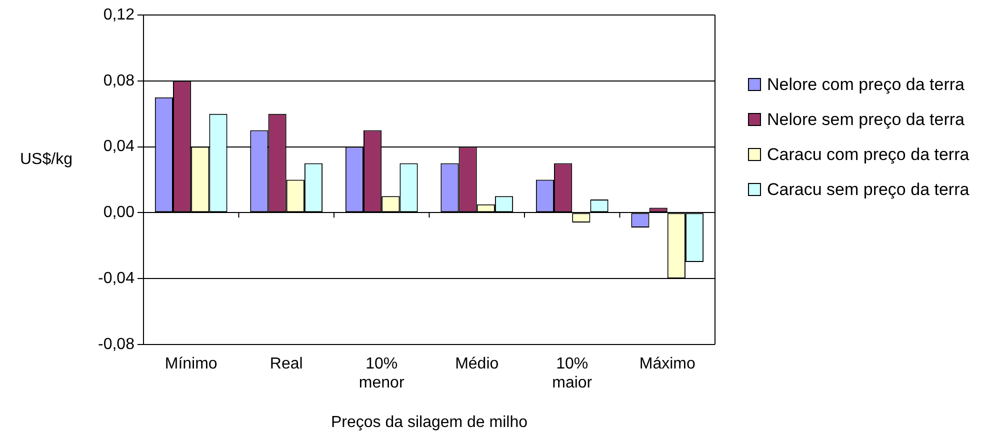 This screenshot has height=441, width=994. What do you see at coordinates (865, 120) in the screenshot?
I see `legend-label: Nelore sem preço da terra` at bounding box center [865, 120].